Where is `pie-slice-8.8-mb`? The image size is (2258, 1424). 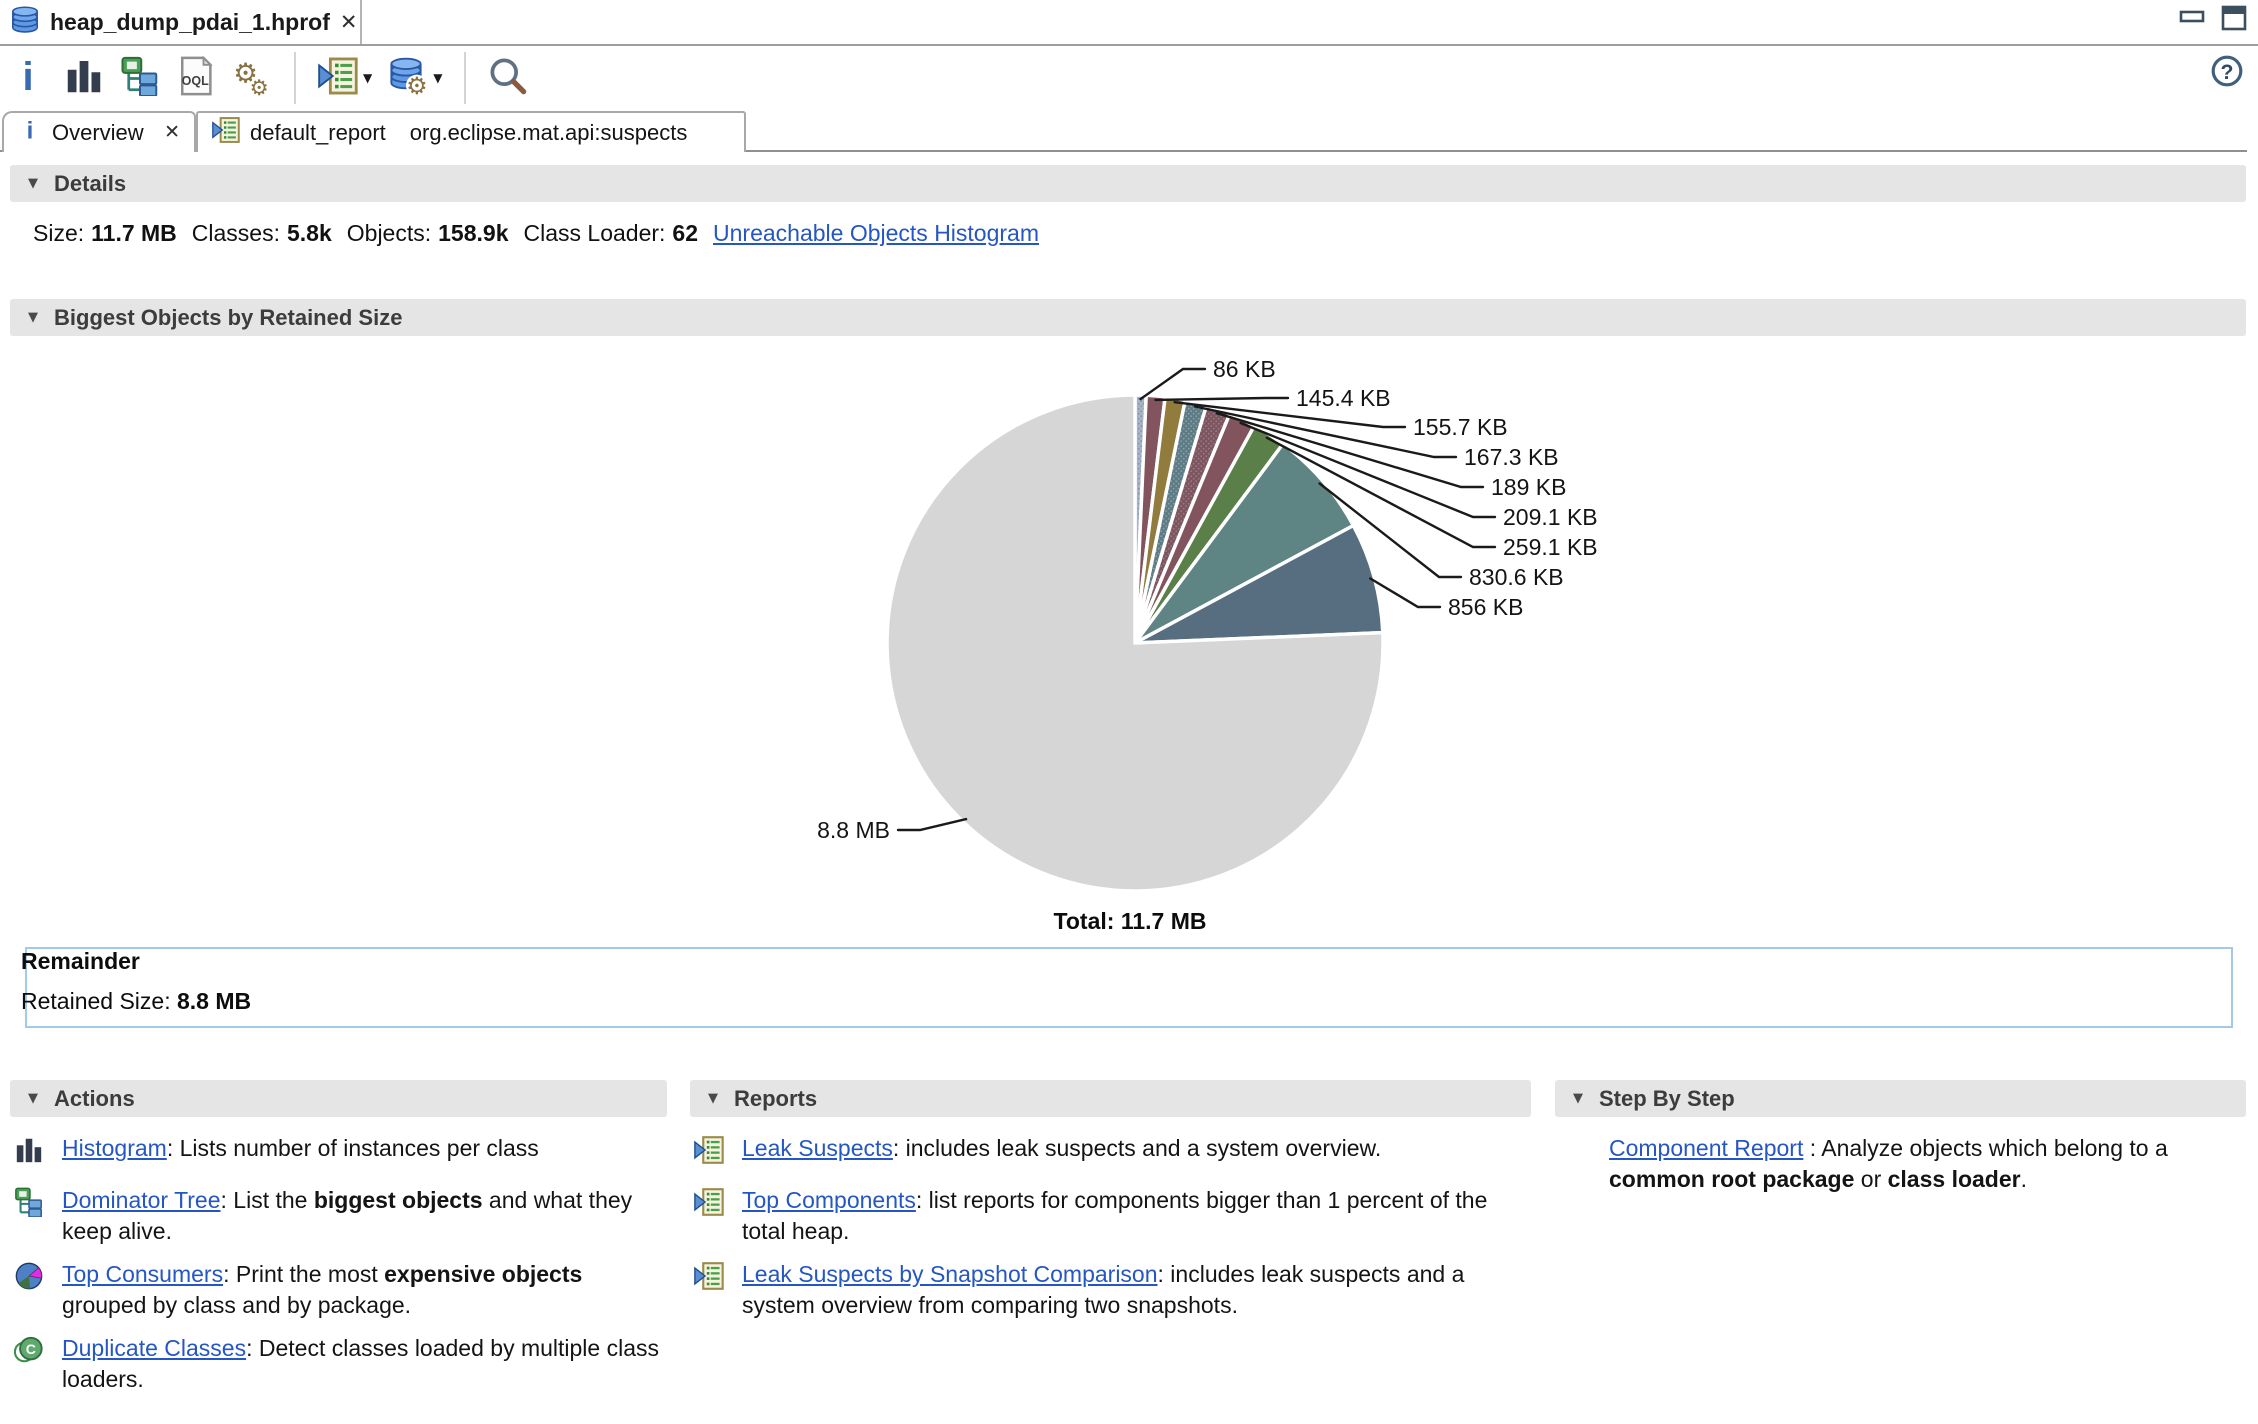 pie-slice-8.8-mb is located at coordinates (1135, 643).